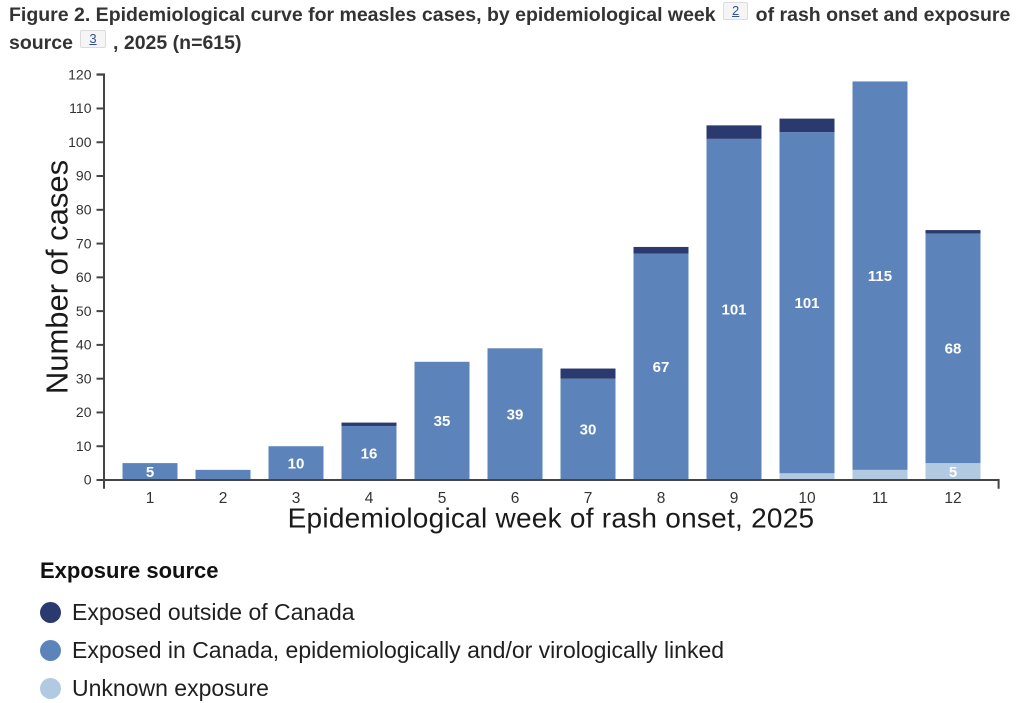 The height and width of the screenshot is (703, 1024). What do you see at coordinates (150, 498) in the screenshot?
I see `svg-text: 1` at bounding box center [150, 498].